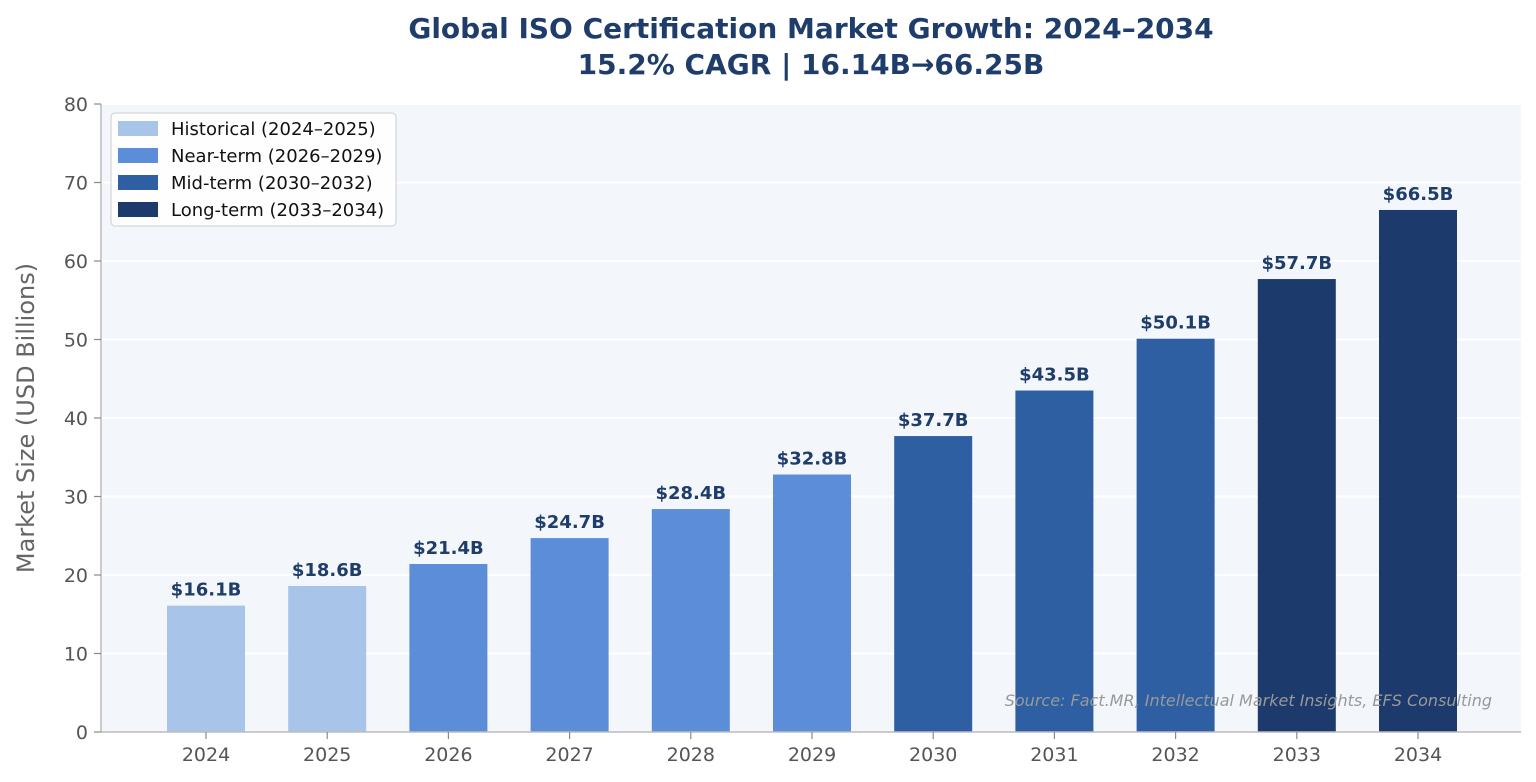  I want to click on x-tick-label: 2026, so click(448, 755).